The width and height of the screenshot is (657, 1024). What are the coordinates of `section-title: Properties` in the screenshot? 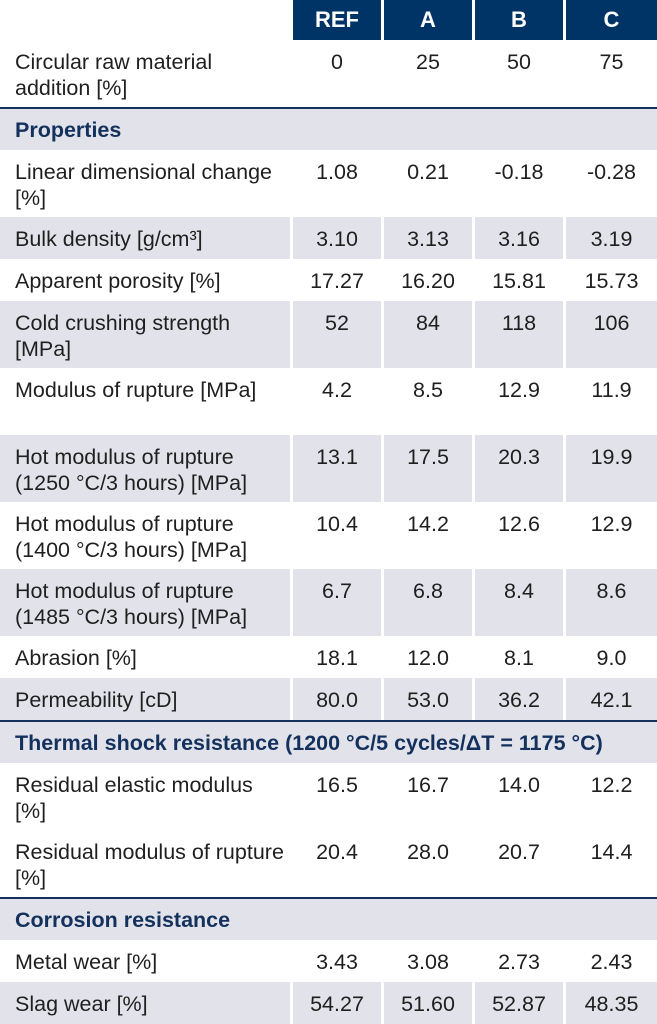 It's located at (328, 128).